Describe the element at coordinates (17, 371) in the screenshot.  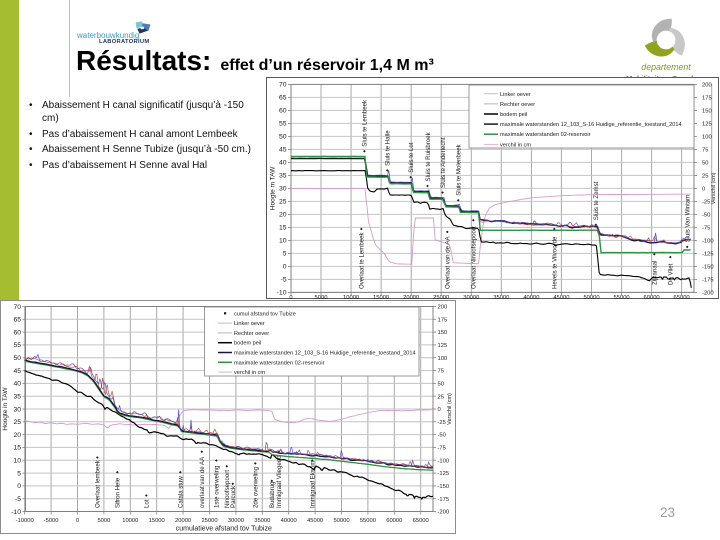
I see `svg-text: 45` at that location.